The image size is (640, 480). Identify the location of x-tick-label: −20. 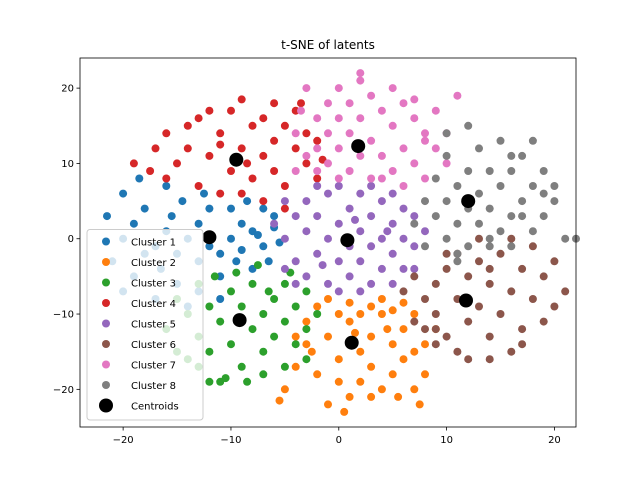
(123, 440).